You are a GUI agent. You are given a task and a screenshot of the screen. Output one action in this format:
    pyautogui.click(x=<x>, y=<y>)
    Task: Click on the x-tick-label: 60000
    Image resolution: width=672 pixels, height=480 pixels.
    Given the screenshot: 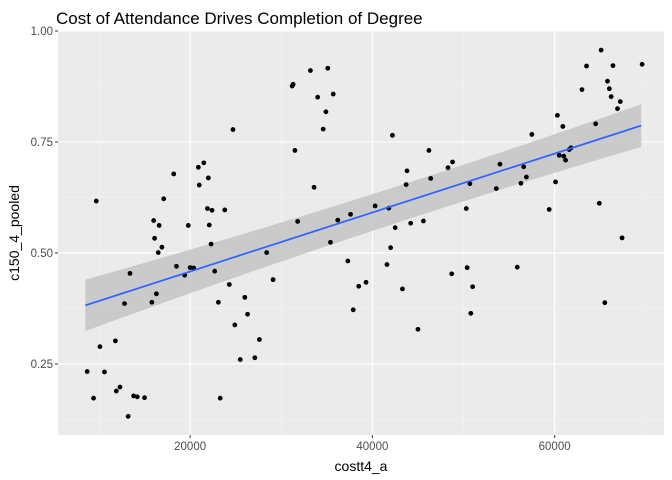 What is the action you would take?
    pyautogui.click(x=555, y=447)
    